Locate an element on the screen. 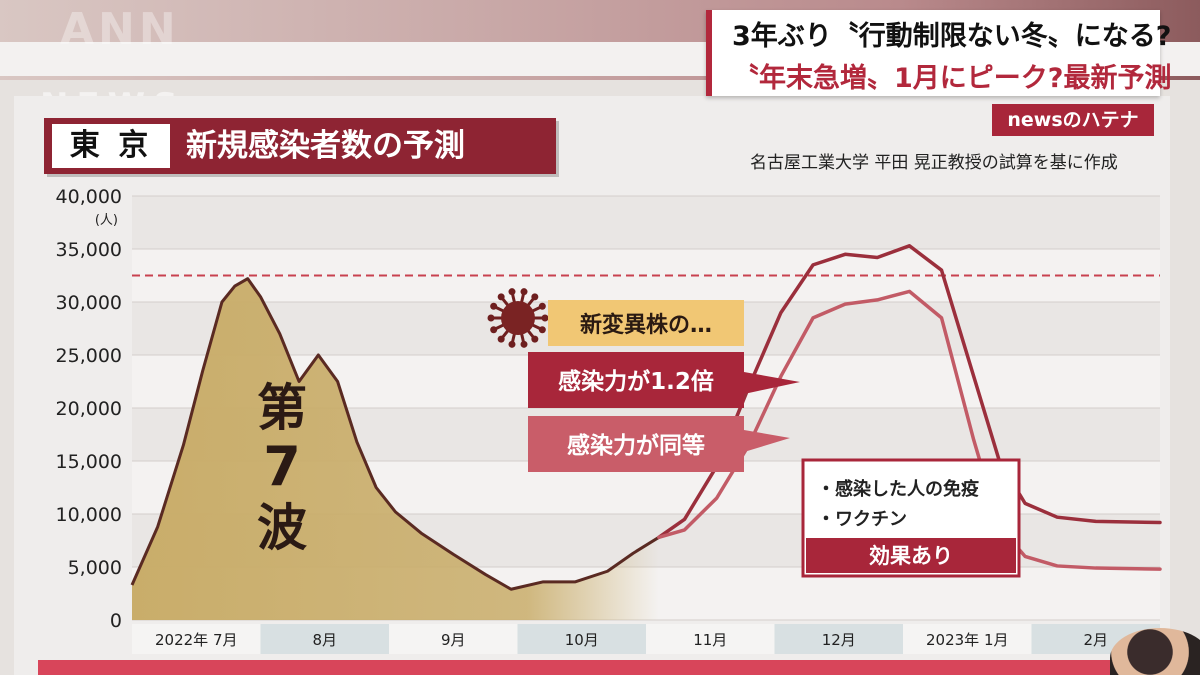 This screenshot has height=675, width=1200. y-tick-label: 35,000 is located at coordinates (89, 250).